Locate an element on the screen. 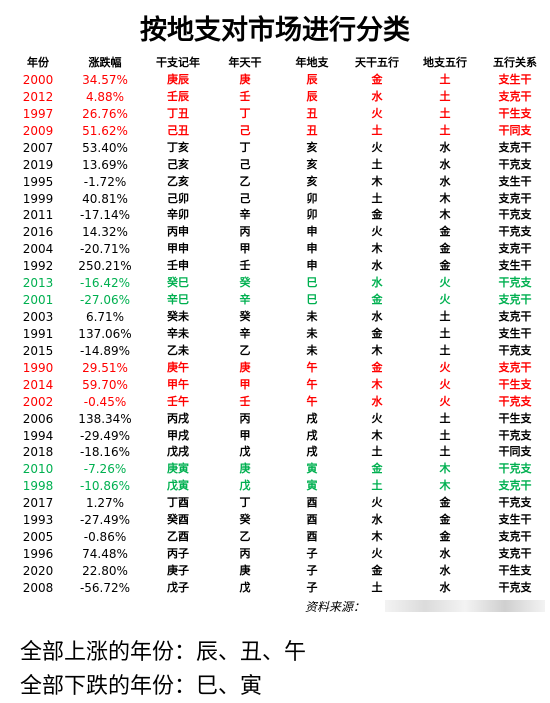 The width and height of the screenshot is (550, 703). table-cell: 2019 is located at coordinates (38, 164).